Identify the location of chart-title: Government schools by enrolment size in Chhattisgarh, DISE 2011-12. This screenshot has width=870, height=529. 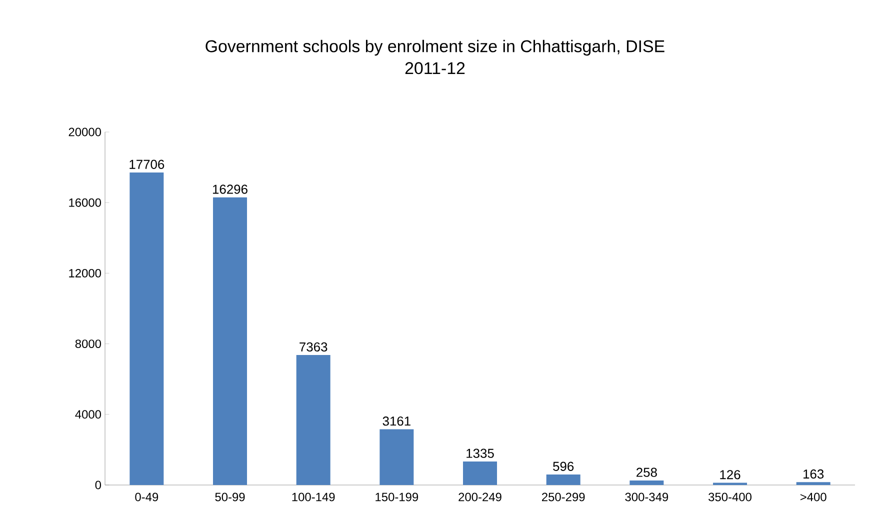
(435, 57).